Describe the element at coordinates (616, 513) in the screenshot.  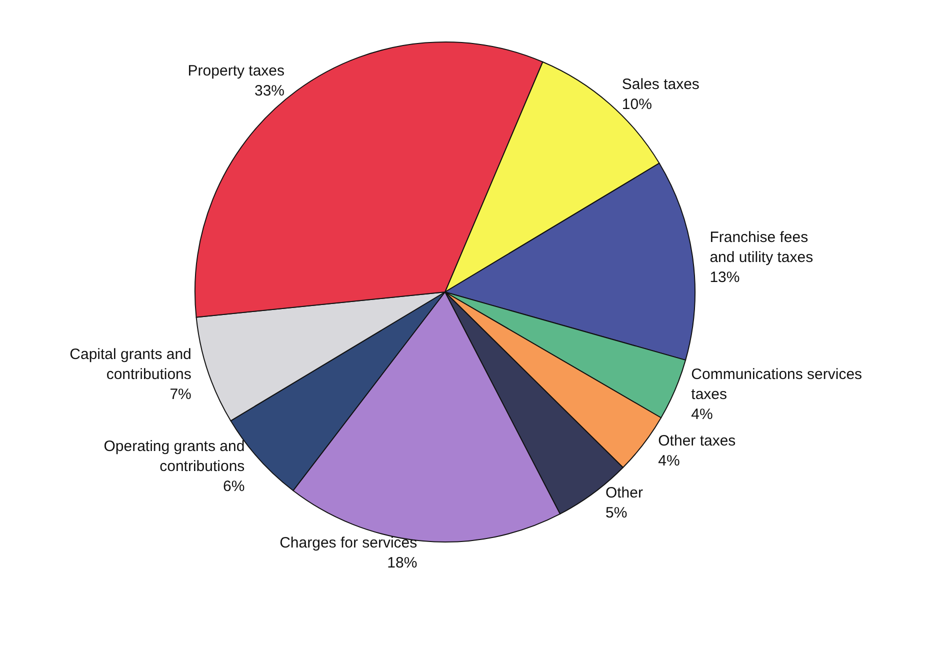
I see `data-label: 5%` at that location.